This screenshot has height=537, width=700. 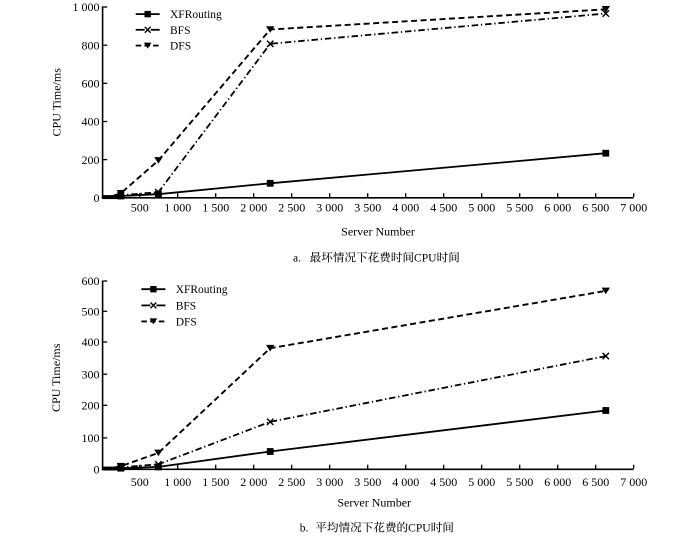 I want to click on svg-text: a., so click(x=297, y=259).